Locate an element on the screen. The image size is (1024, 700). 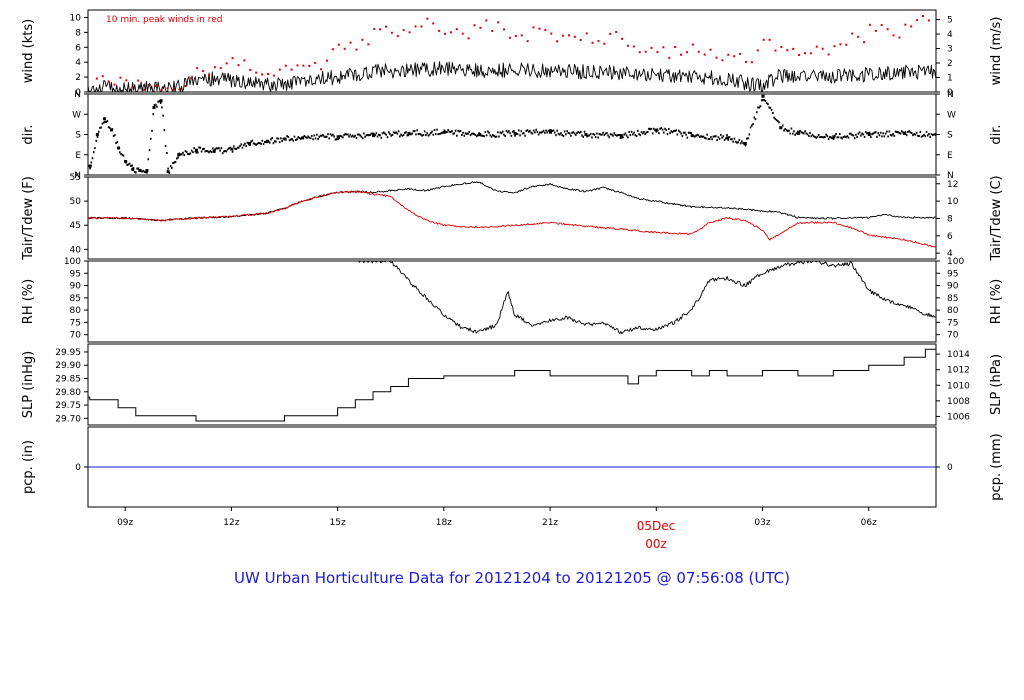
y-tick-label: 55 is located at coordinates (75, 178).